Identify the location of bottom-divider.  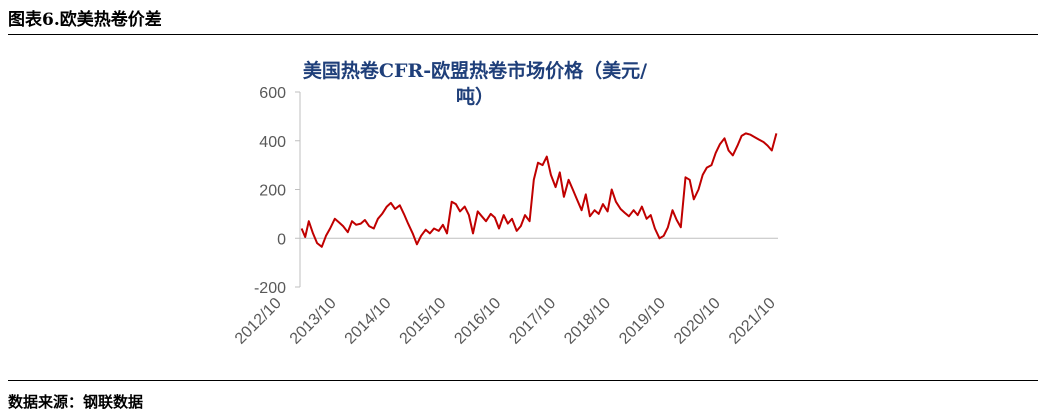
(523, 380).